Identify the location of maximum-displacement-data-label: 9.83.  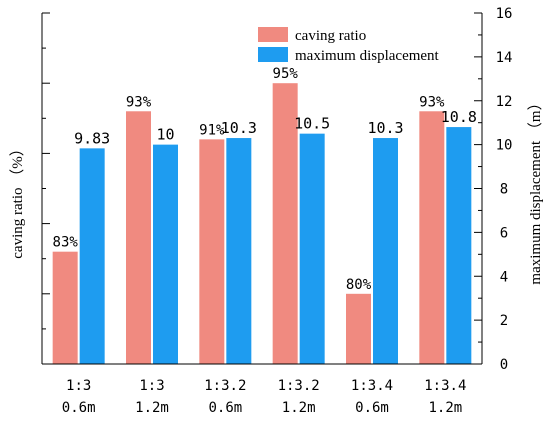
(92, 138).